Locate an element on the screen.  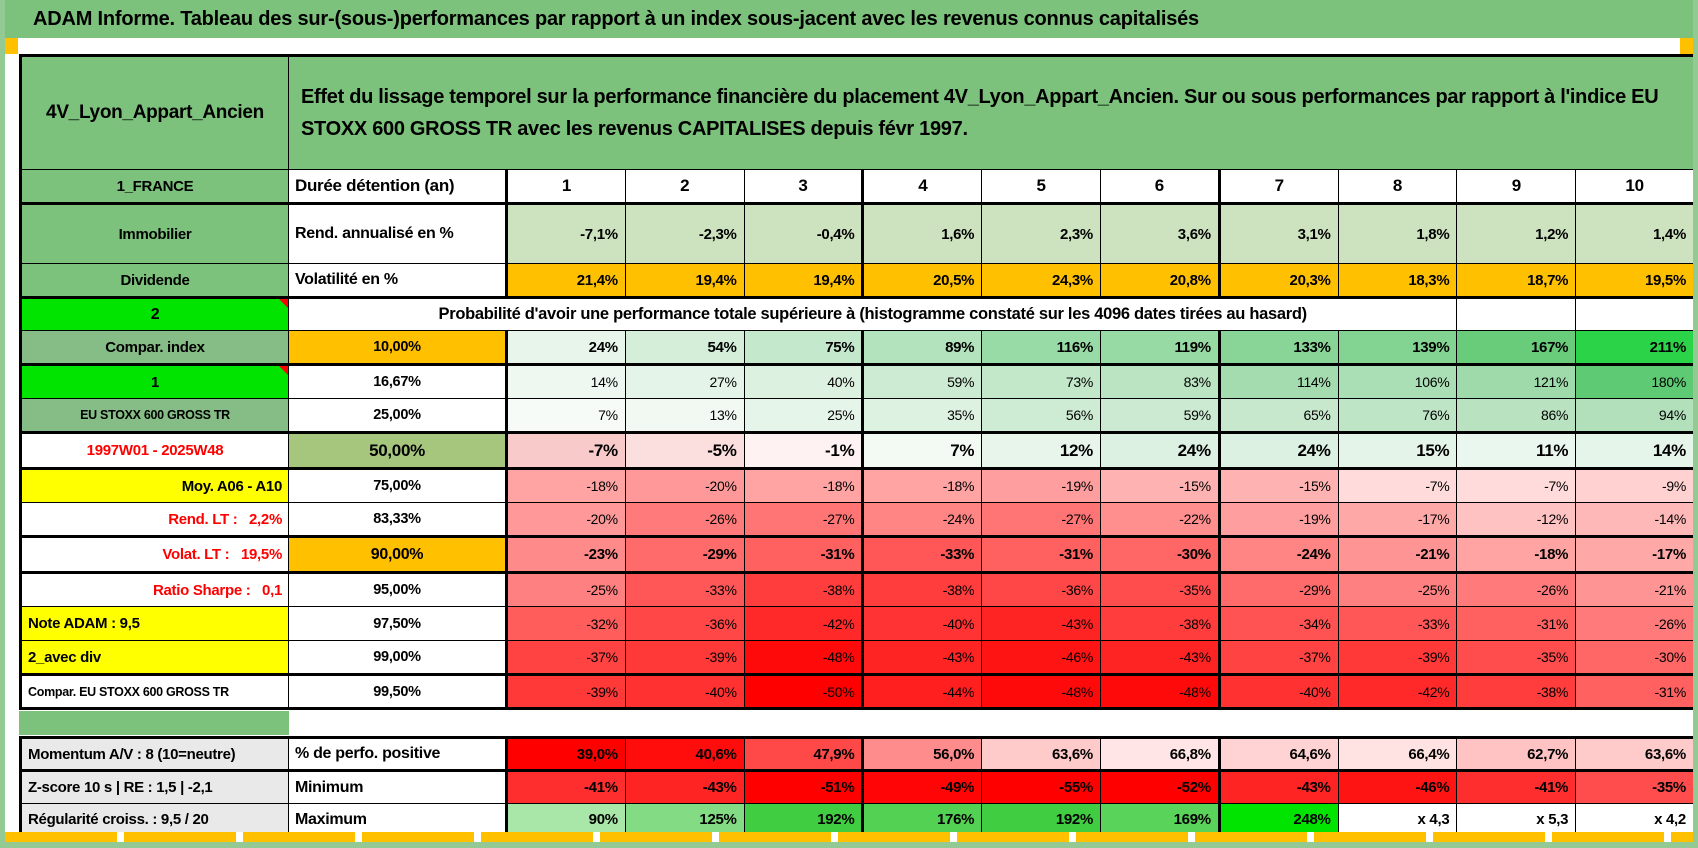
row-label: Compar. index is located at coordinates (154, 348).